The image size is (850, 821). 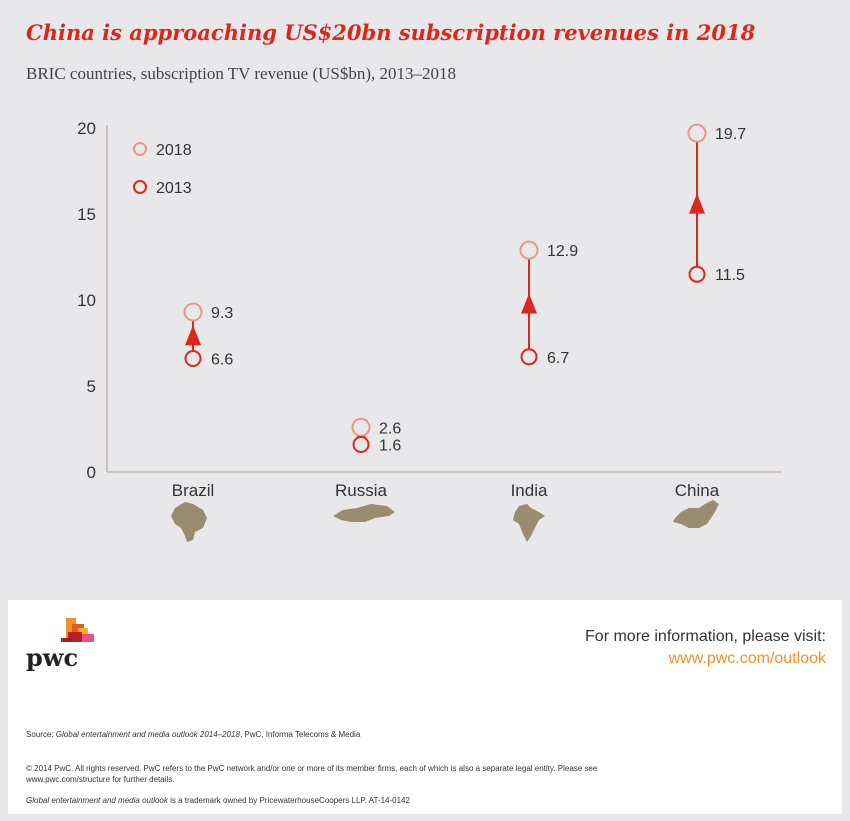 What do you see at coordinates (361, 490) in the screenshot?
I see `x-tick-label: Russia` at bounding box center [361, 490].